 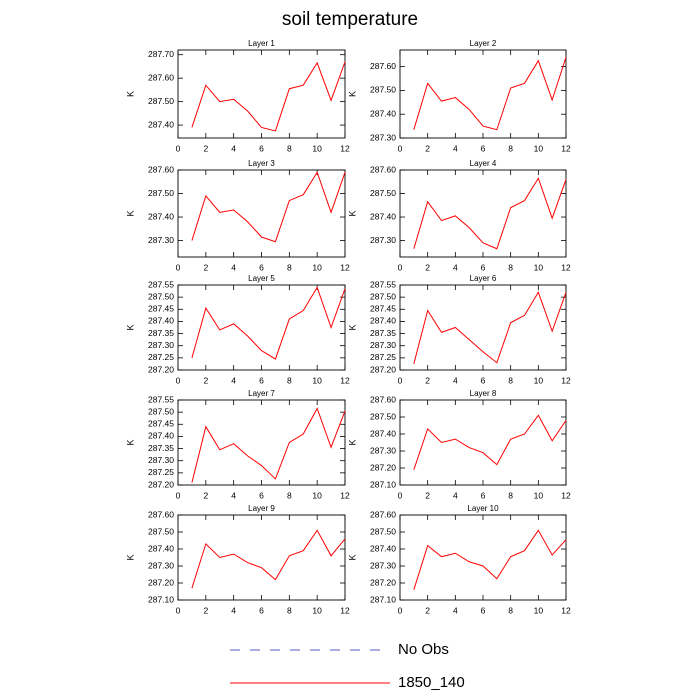 What do you see at coordinates (423, 649) in the screenshot?
I see `legend-label: No Obs` at bounding box center [423, 649].